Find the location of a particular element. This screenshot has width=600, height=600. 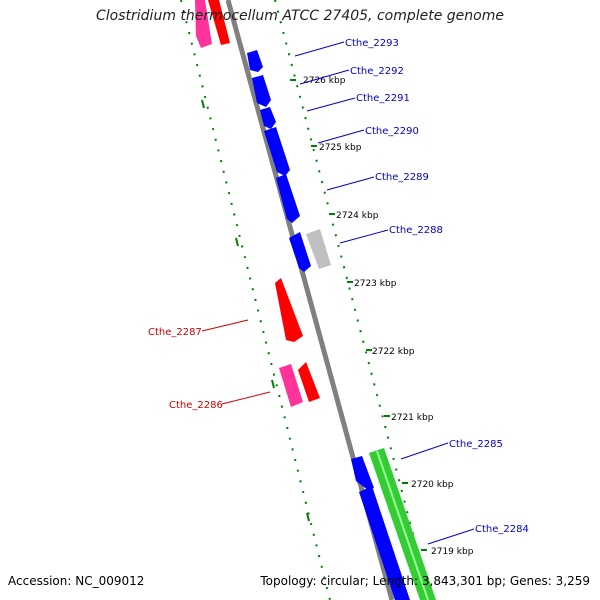

accession-label: Accession: NC_009012 is located at coordinates (76, 581).